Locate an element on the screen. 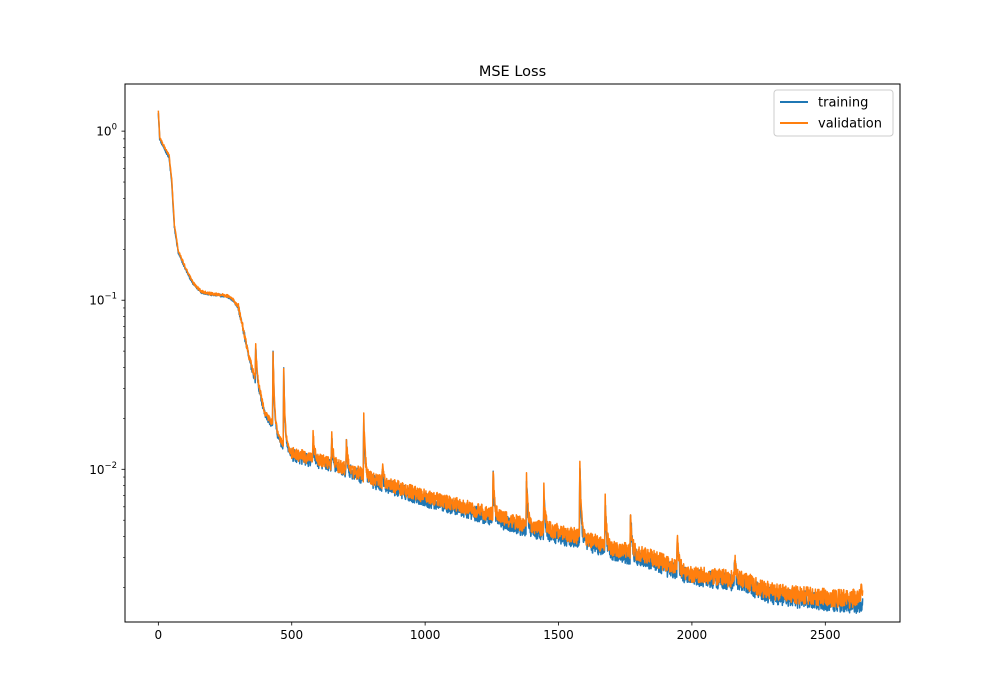  y-tick-label: 10⁻² is located at coordinates (103, 469).